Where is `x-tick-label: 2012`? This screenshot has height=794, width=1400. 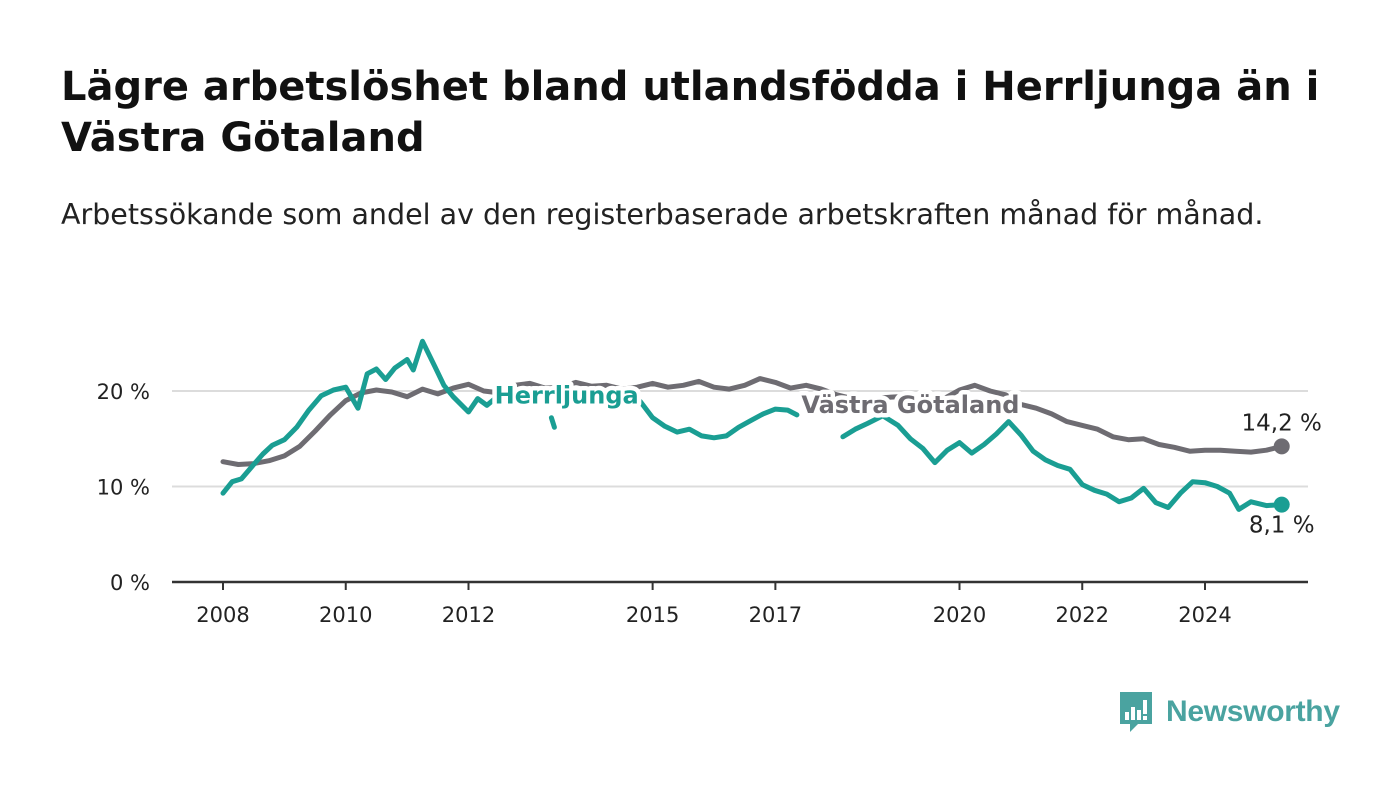
x-tick-label: 2012 is located at coordinates (468, 615).